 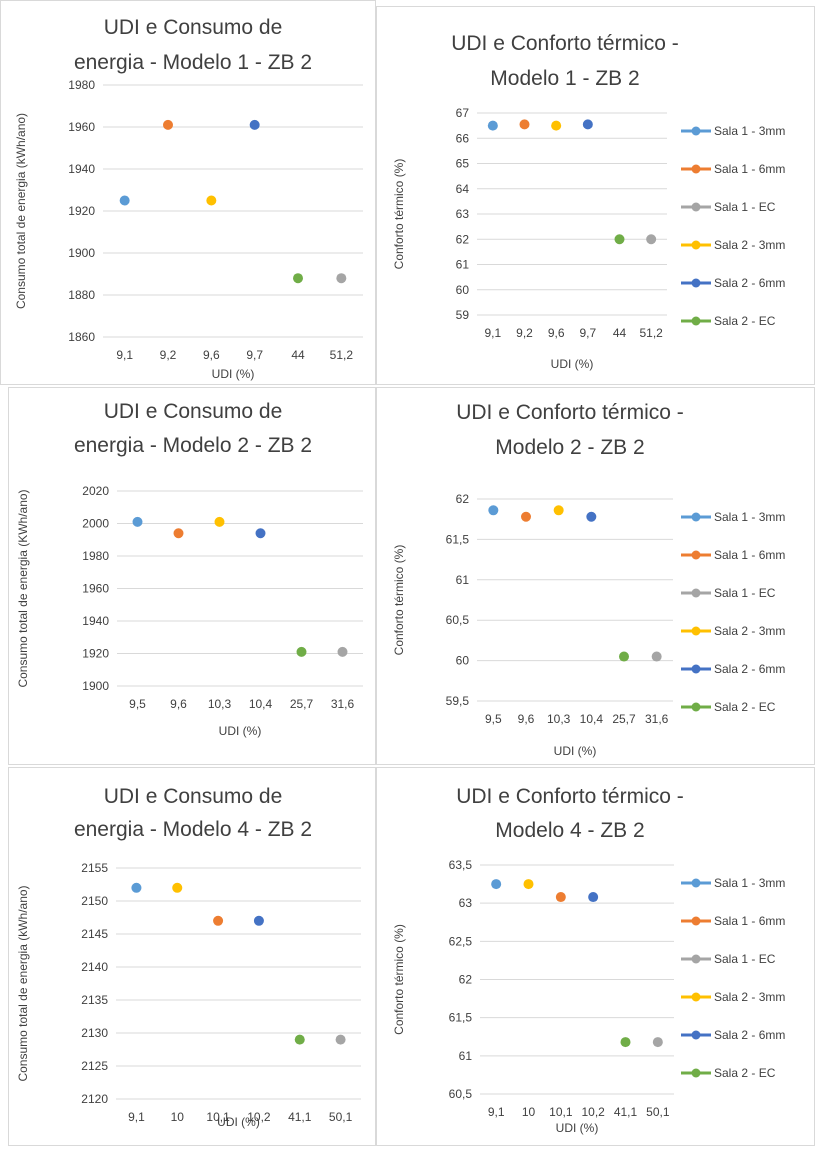 What do you see at coordinates (696, 669) in the screenshot?
I see `legend-marker-sala-2-6mm` at bounding box center [696, 669].